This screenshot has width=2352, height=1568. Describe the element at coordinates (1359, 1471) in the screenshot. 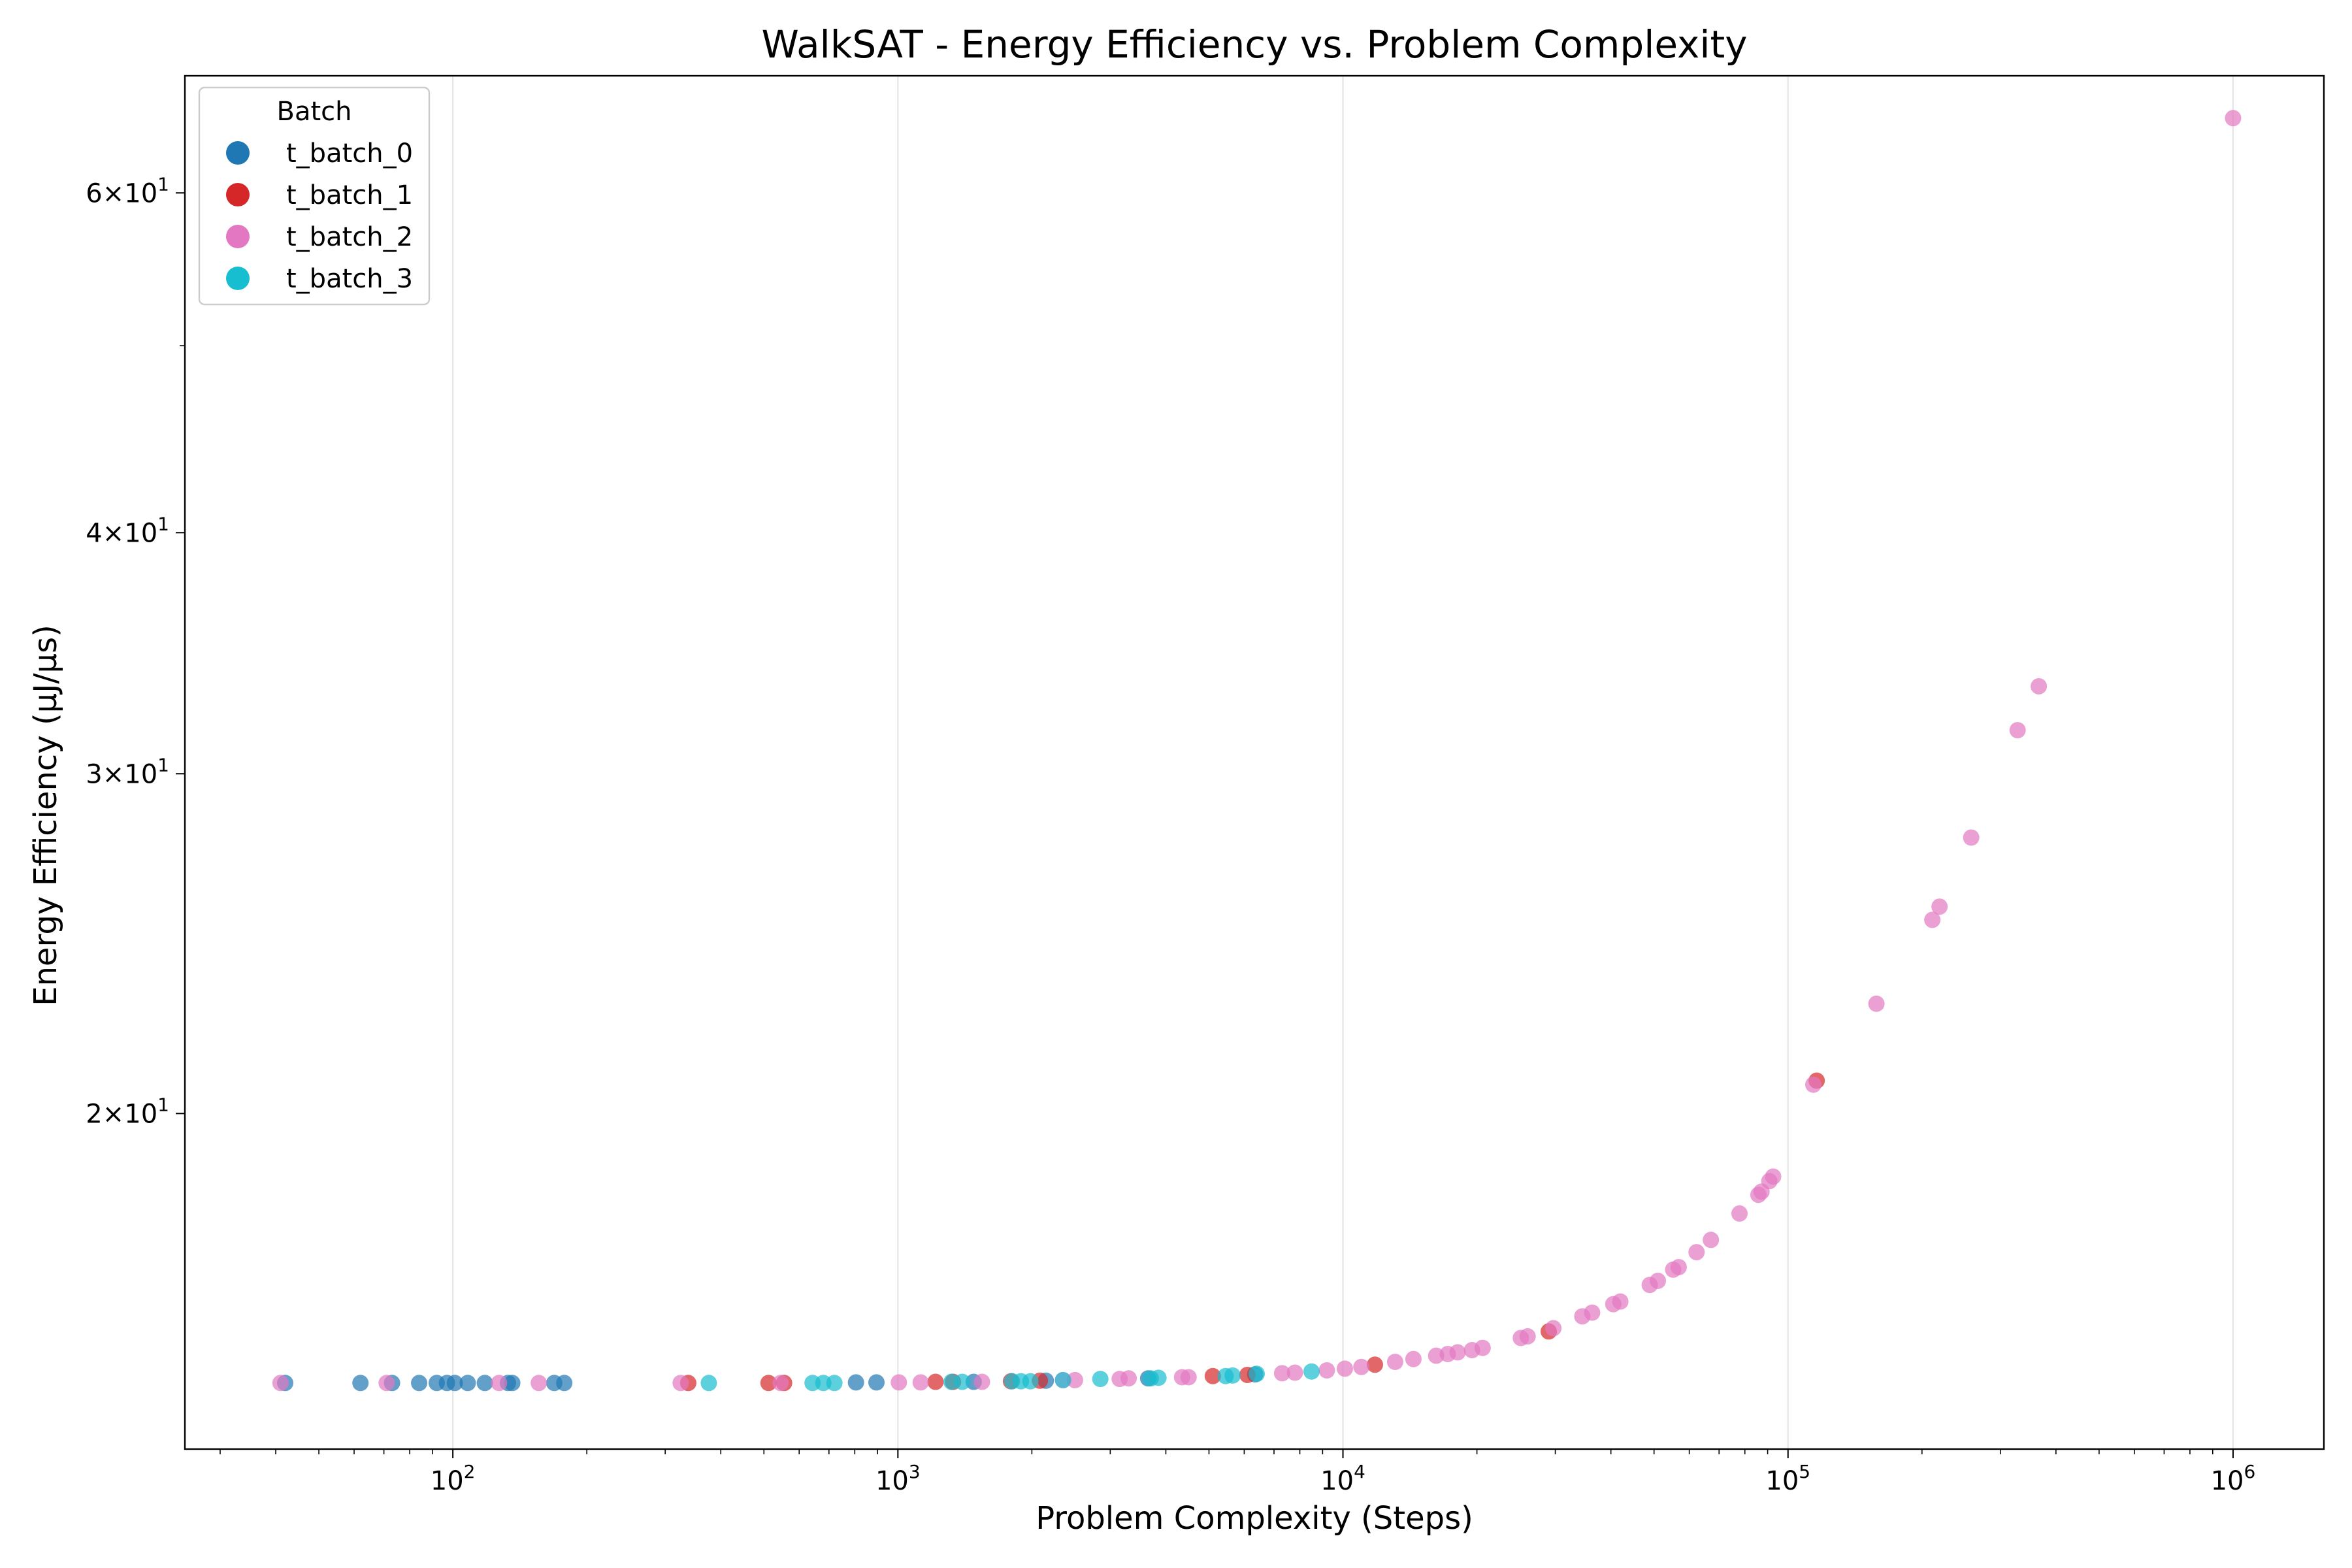

I see `x-tick-exponent: 4` at that location.